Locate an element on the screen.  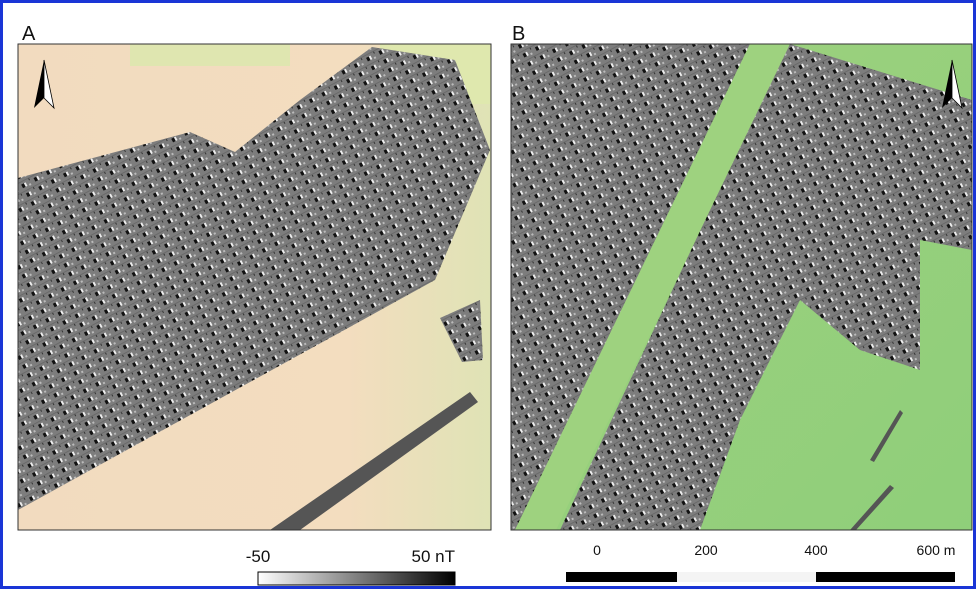
scale-label: 0 is located at coordinates (597, 550).